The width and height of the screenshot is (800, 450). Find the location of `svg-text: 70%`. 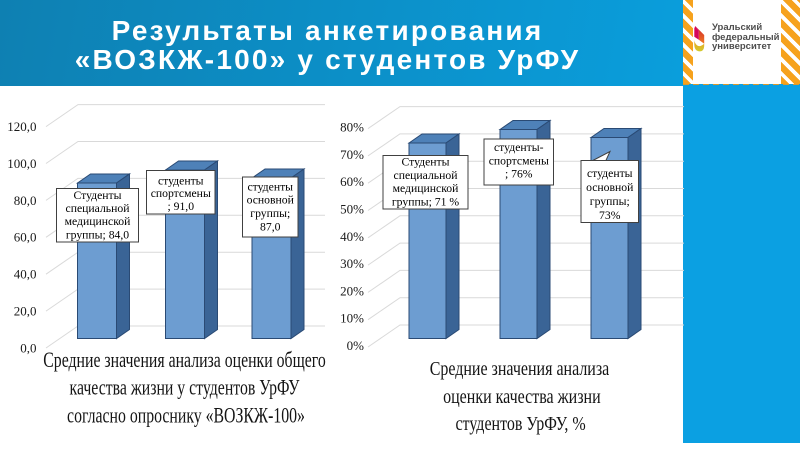

svg-text: 70% is located at coordinates (352, 154).